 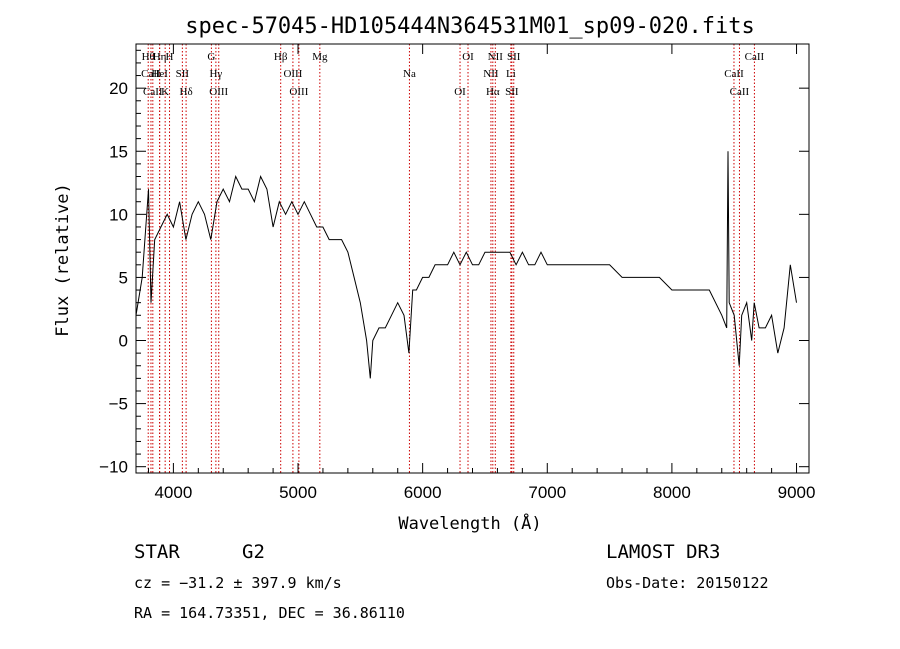 I want to click on line-marker-label: Hβ, so click(x=281, y=57).